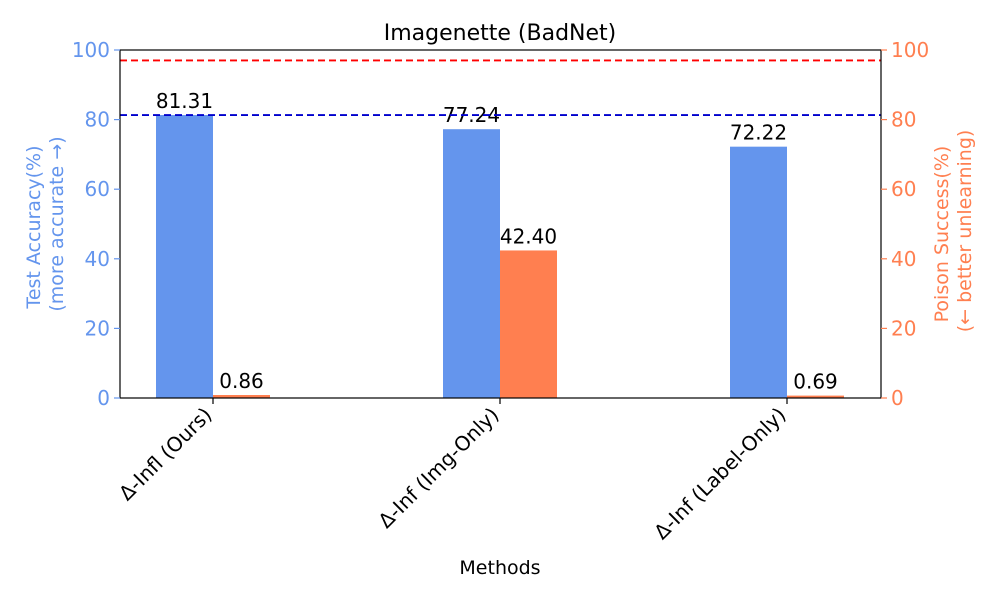 Image resolution: width=1000 pixels, height=604 pixels. I want to click on left-tick-label: 100, so click(91, 50).